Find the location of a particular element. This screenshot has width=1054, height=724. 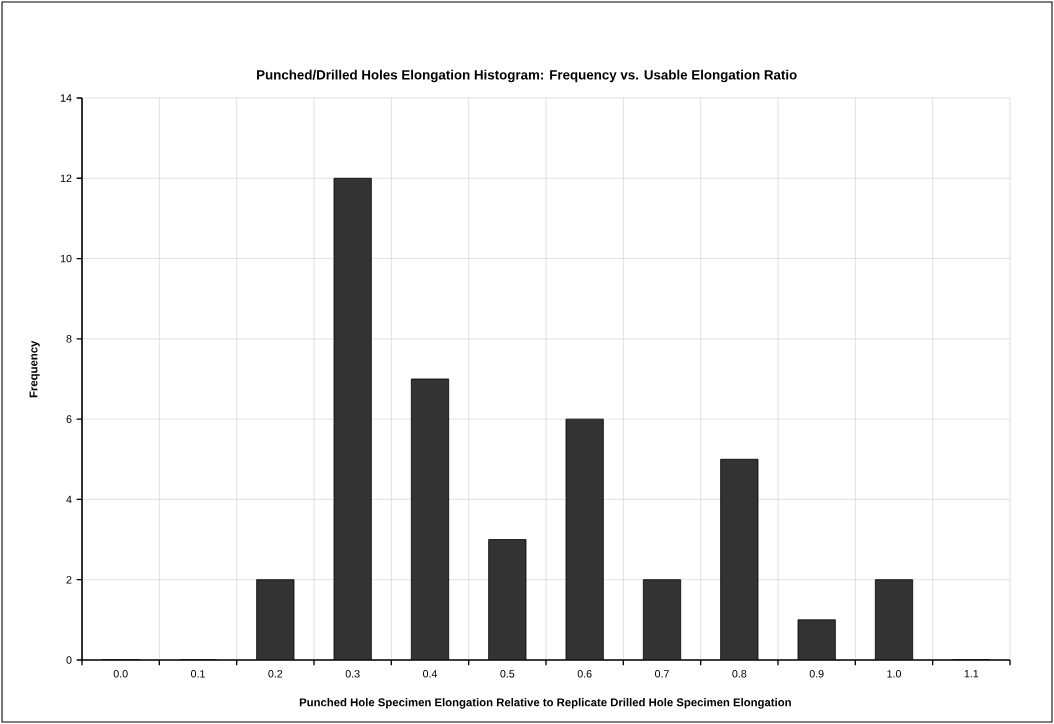

y-axis-title: Frequency is located at coordinates (34, 369).